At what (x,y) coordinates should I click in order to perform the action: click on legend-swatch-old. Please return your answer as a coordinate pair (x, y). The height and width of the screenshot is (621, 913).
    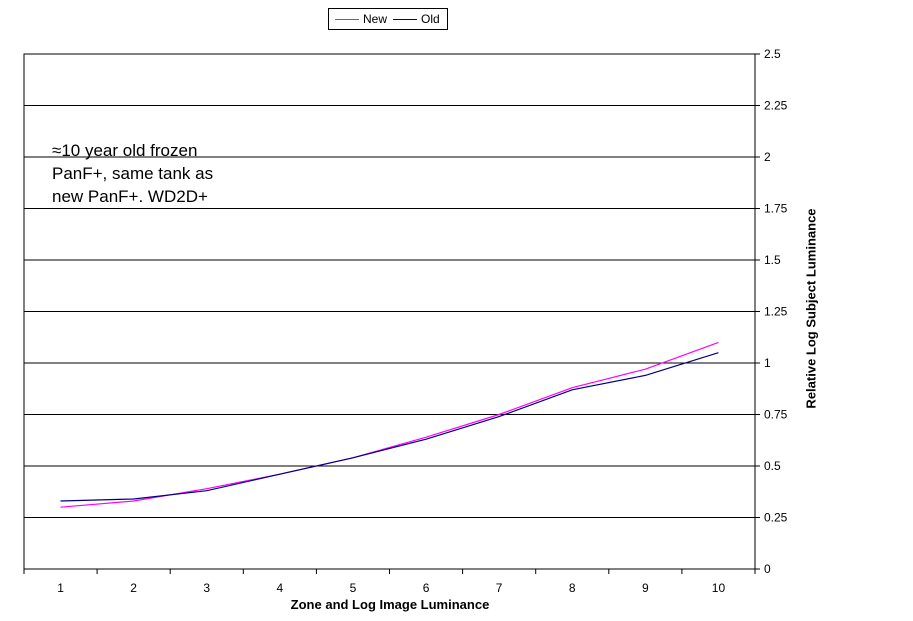
    Looking at the image, I should click on (405, 19).